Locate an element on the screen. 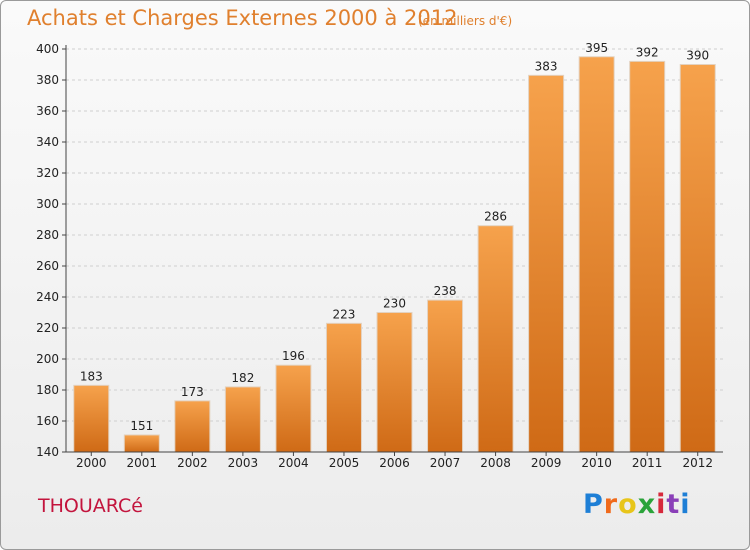  value-label: 196 is located at coordinates (293, 356).